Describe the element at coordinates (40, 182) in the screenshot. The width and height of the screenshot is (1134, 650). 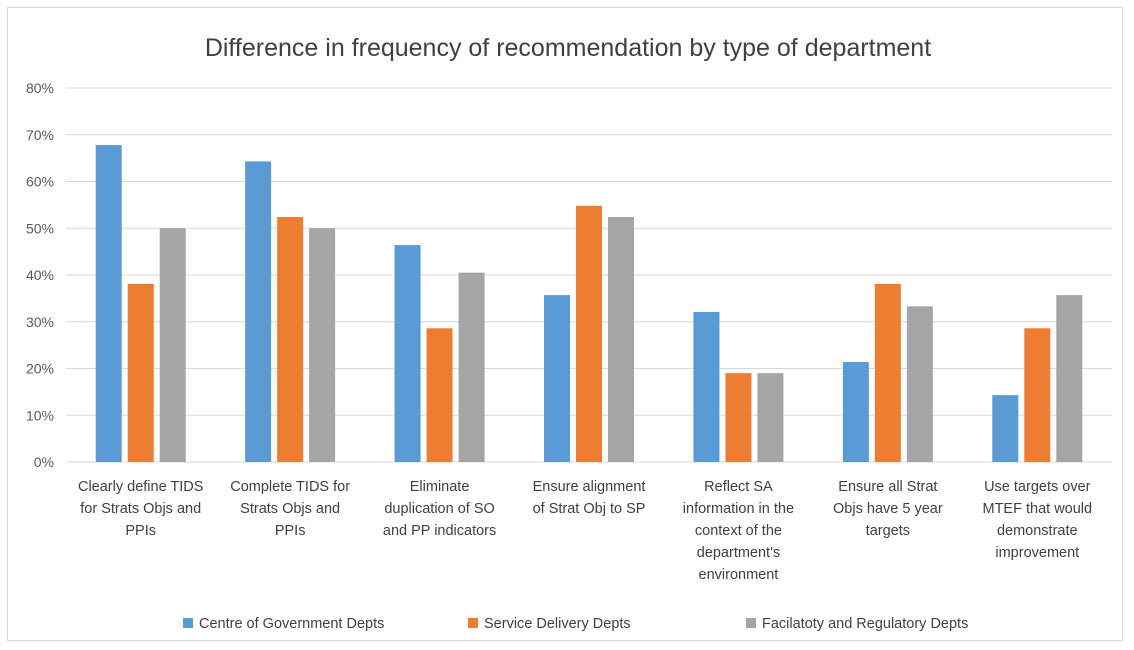
I see `y-tick-label: 60%` at that location.